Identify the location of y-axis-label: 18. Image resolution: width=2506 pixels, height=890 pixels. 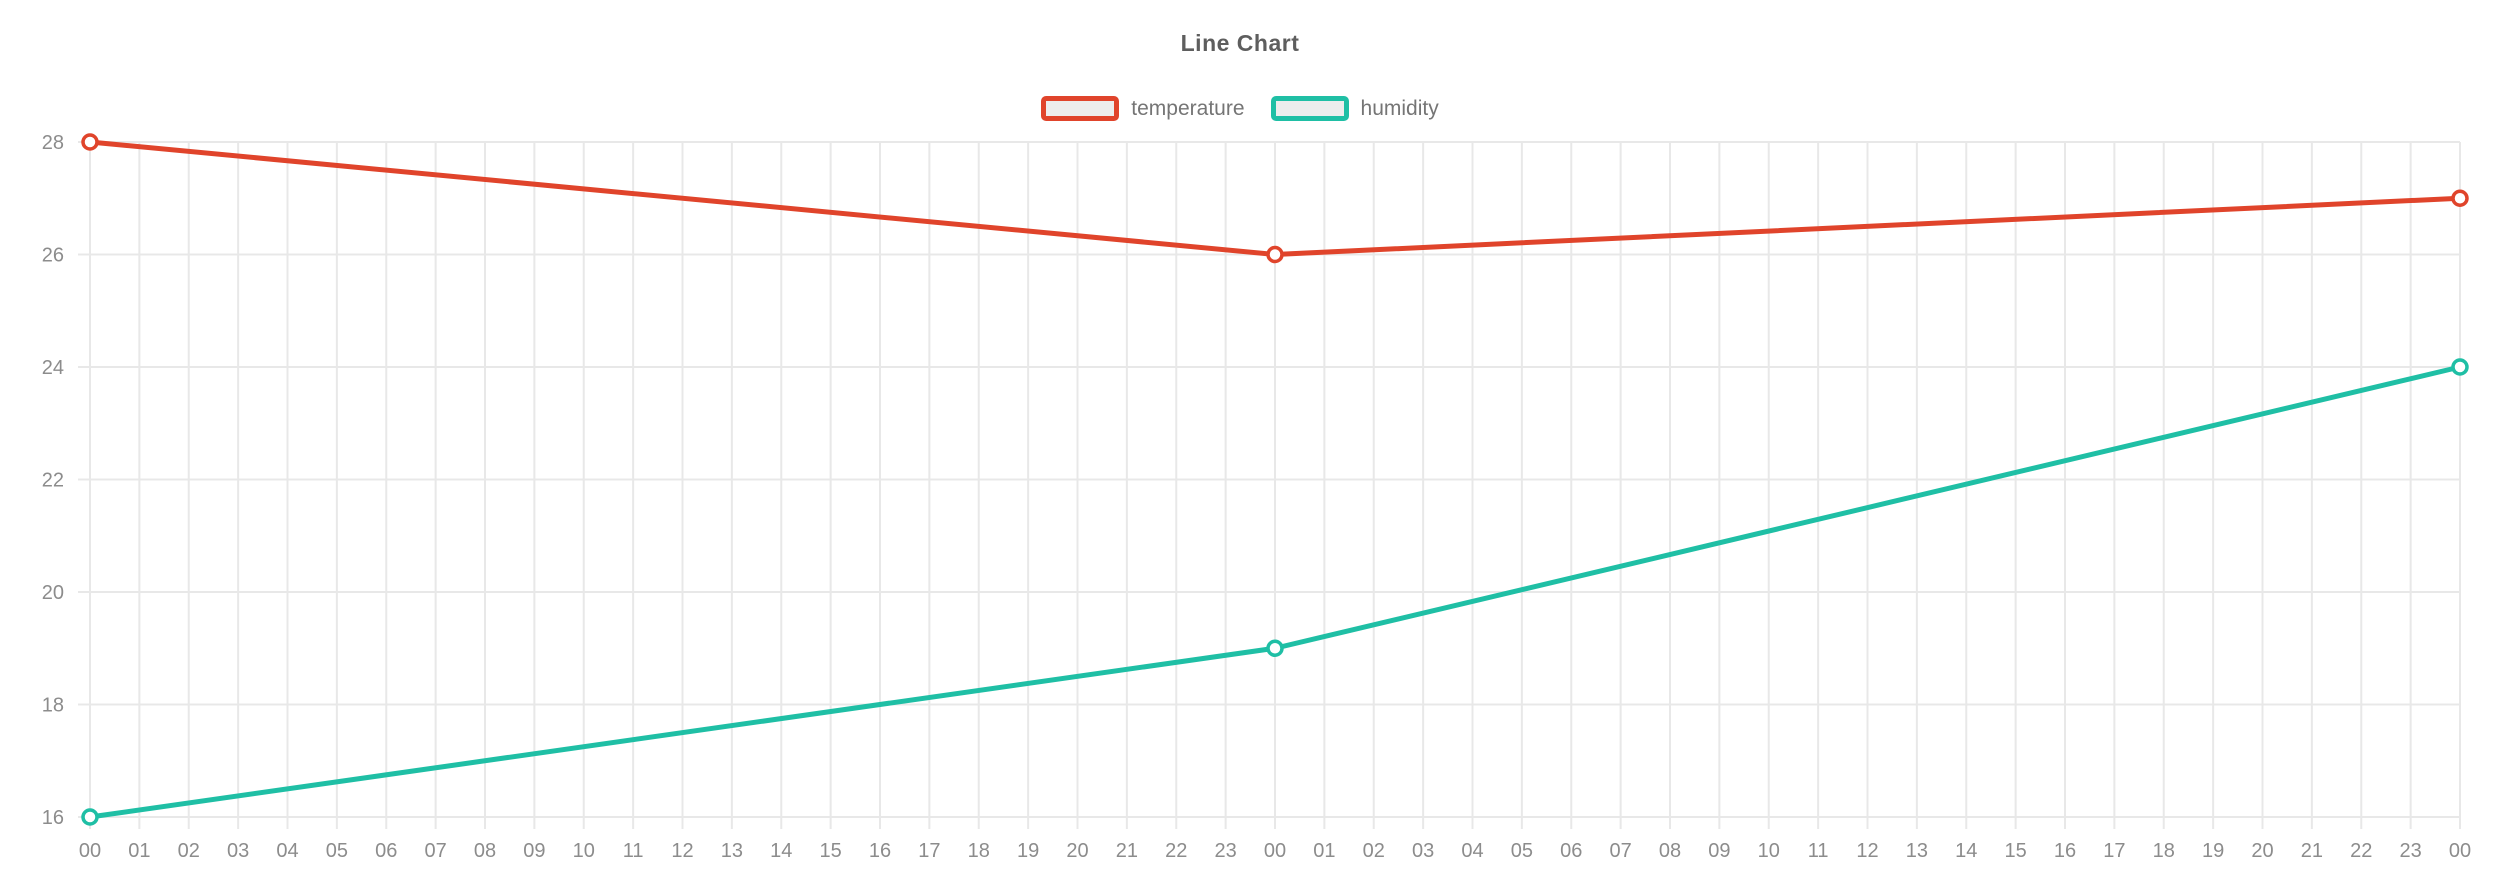
(53, 706).